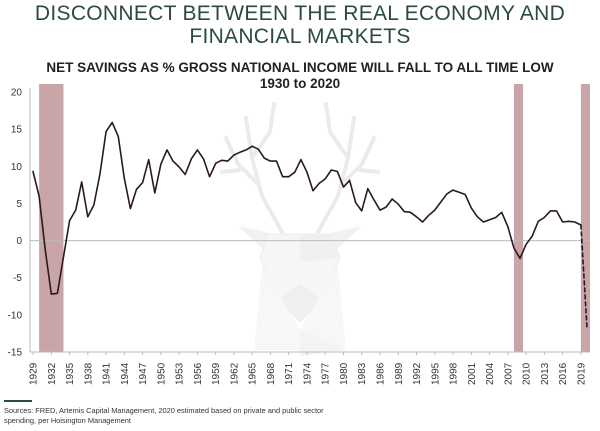 Image resolution: width=600 pixels, height=431 pixels. What do you see at coordinates (584, 277) in the screenshot?
I see `projection-dashed-line` at bounding box center [584, 277].